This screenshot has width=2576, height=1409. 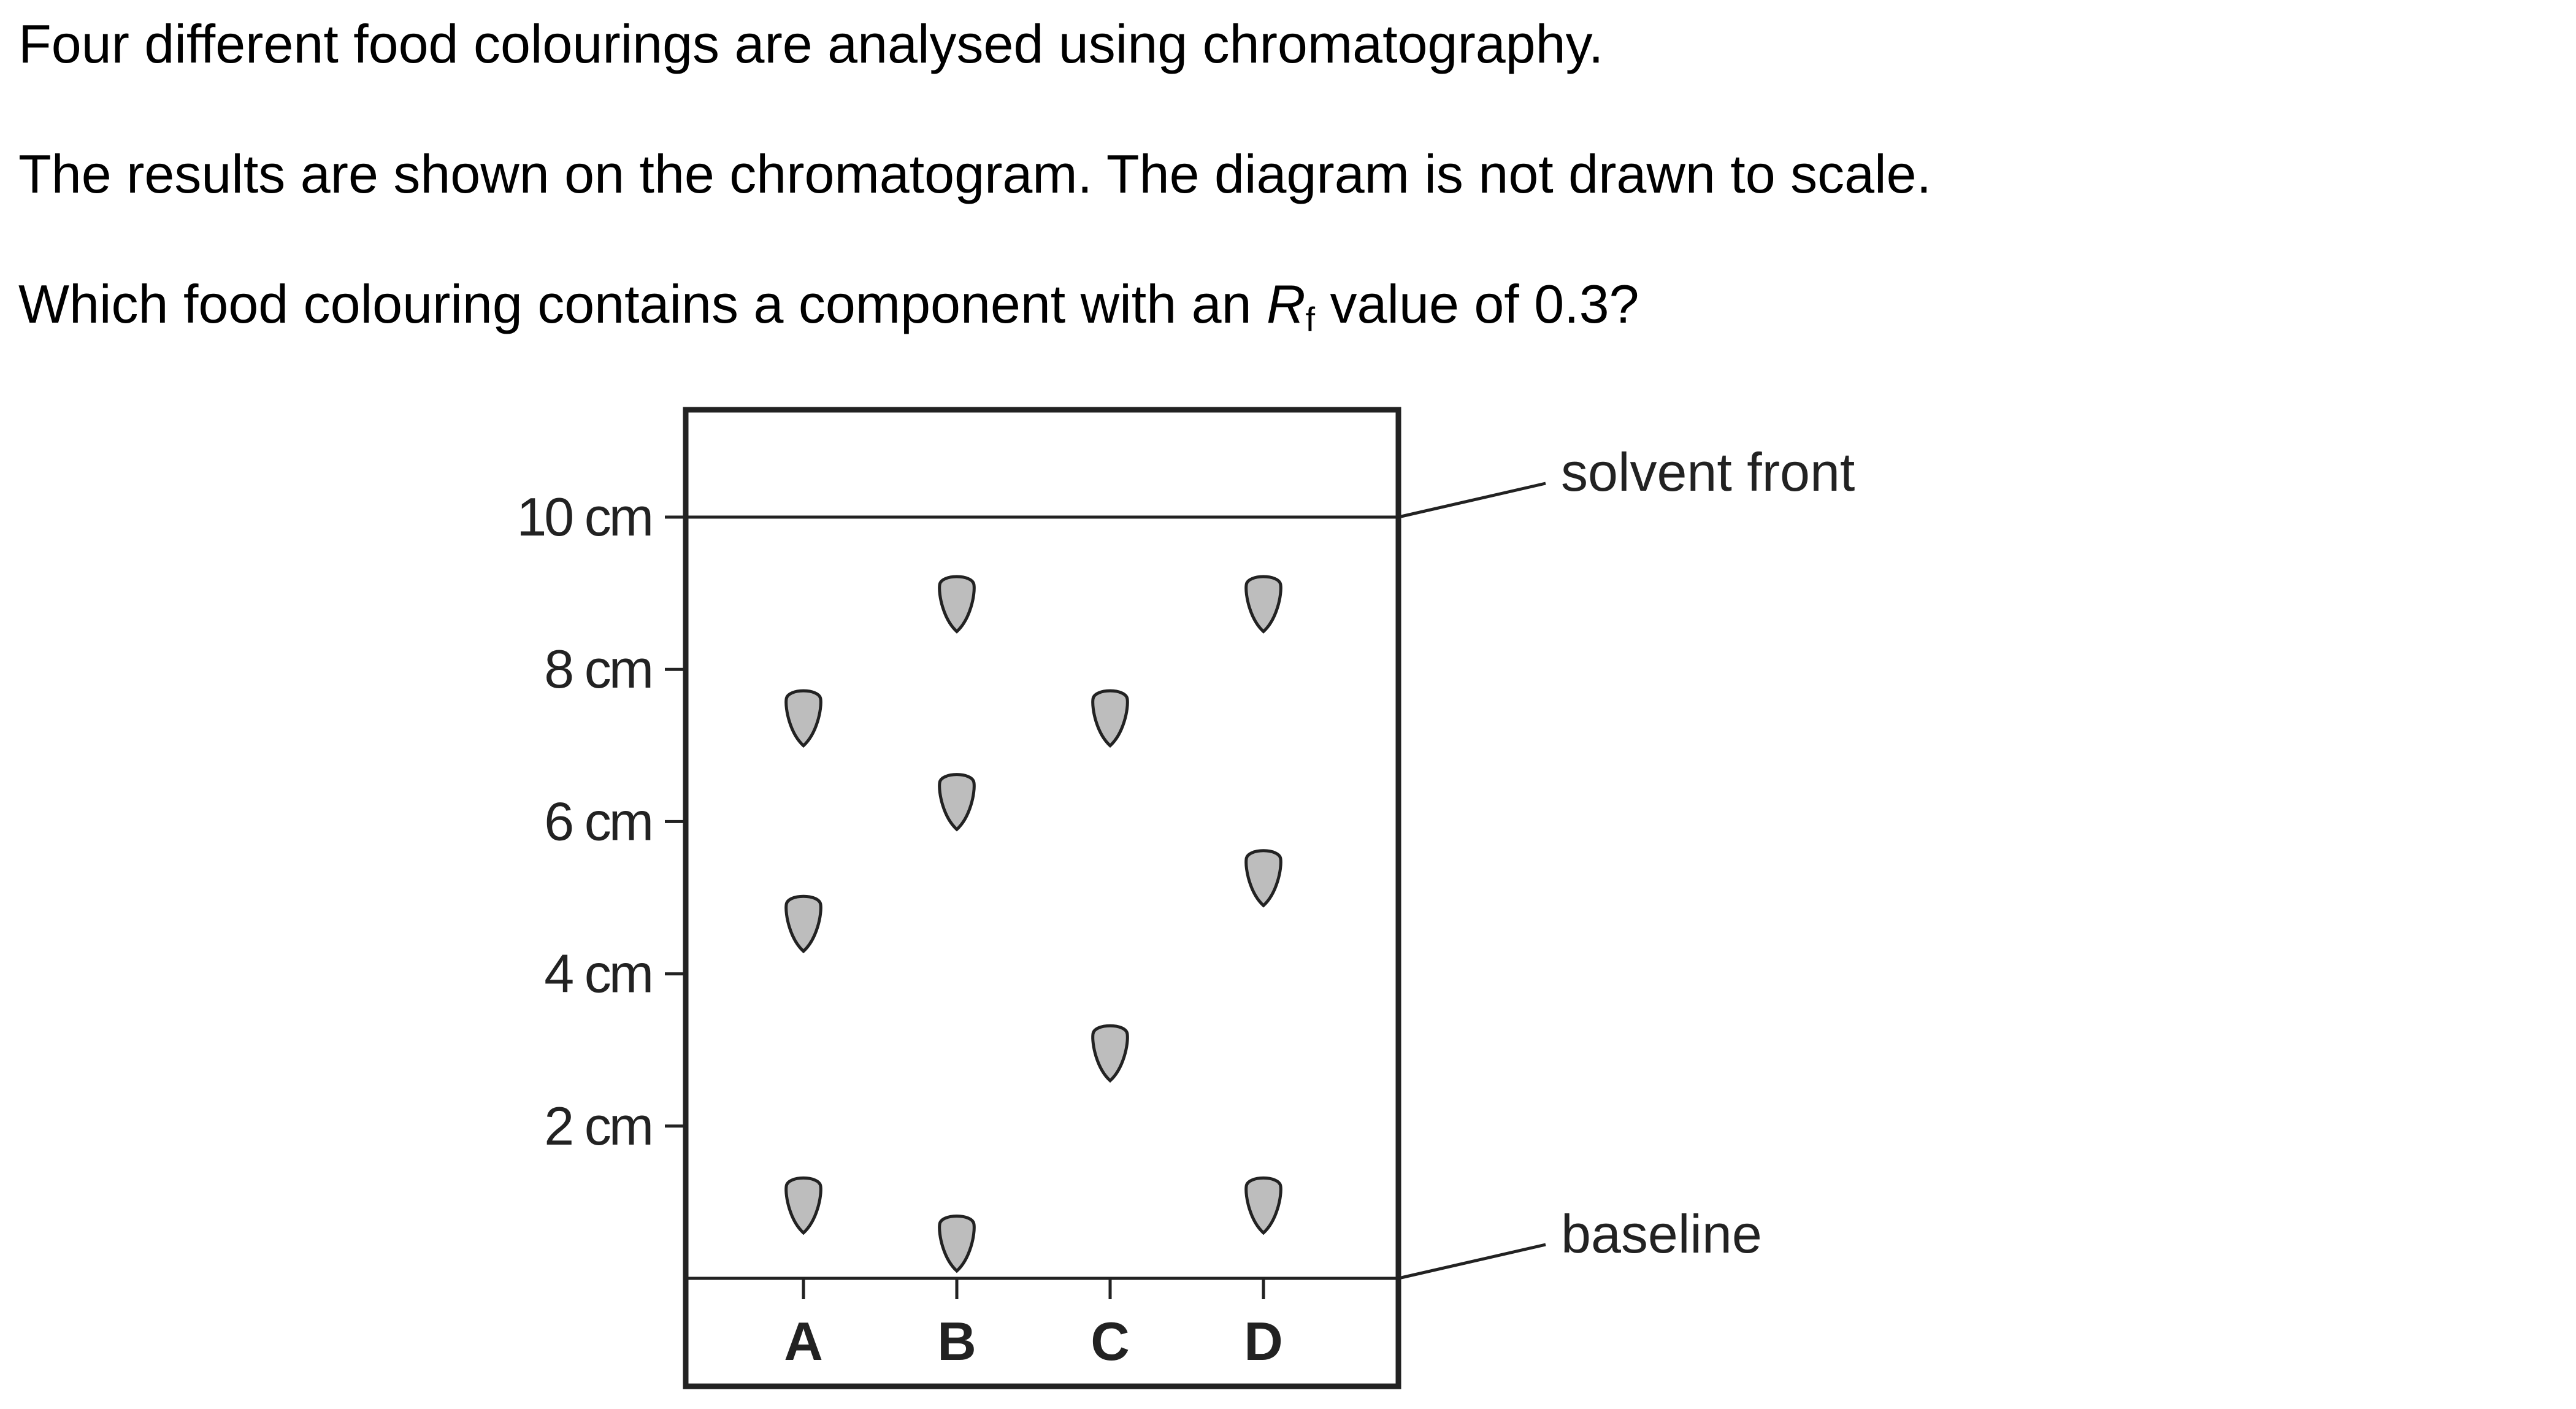 What do you see at coordinates (597, 1126) in the screenshot?
I see `scale-tick-label: 2 cm` at bounding box center [597, 1126].